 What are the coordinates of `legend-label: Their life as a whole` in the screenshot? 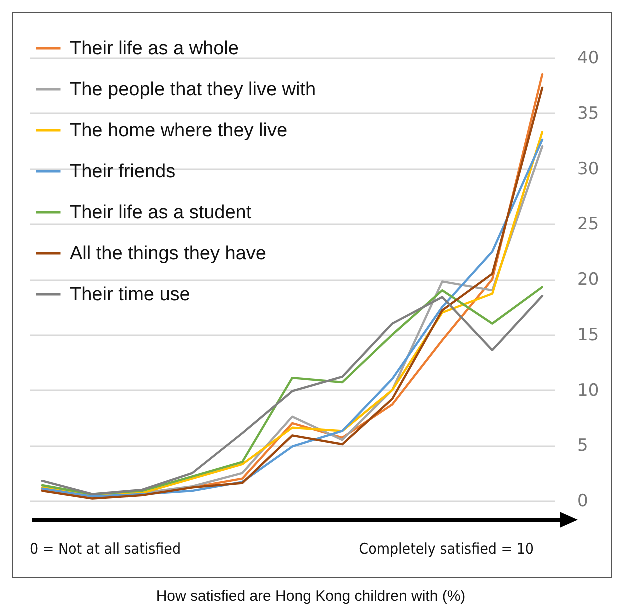 It's located at (154, 49).